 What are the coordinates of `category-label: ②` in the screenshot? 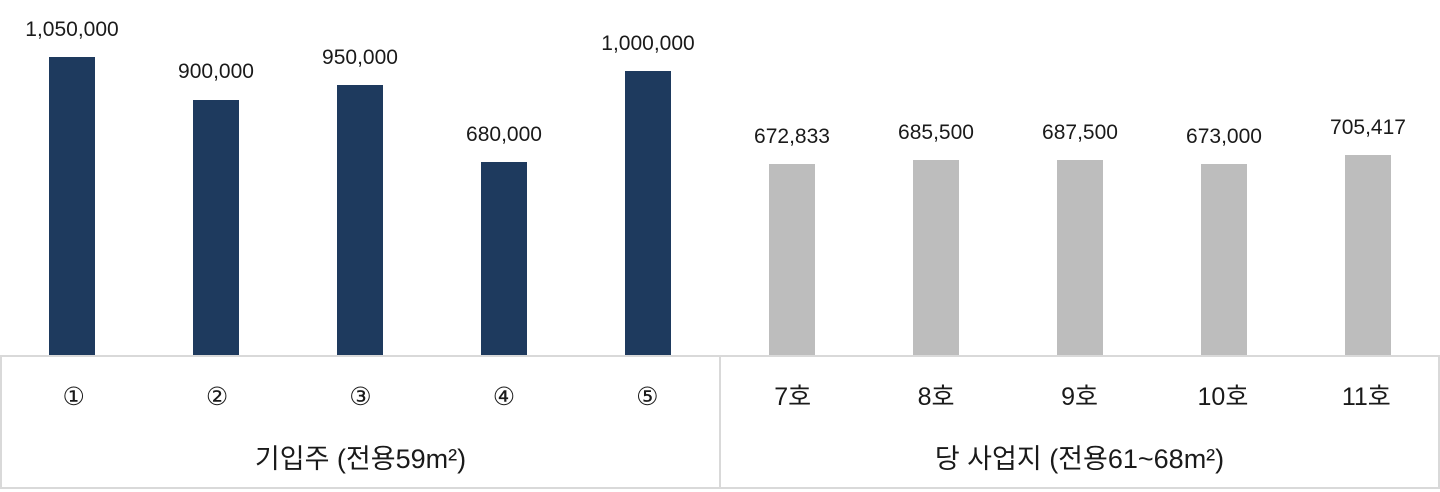 It's located at (217, 396).